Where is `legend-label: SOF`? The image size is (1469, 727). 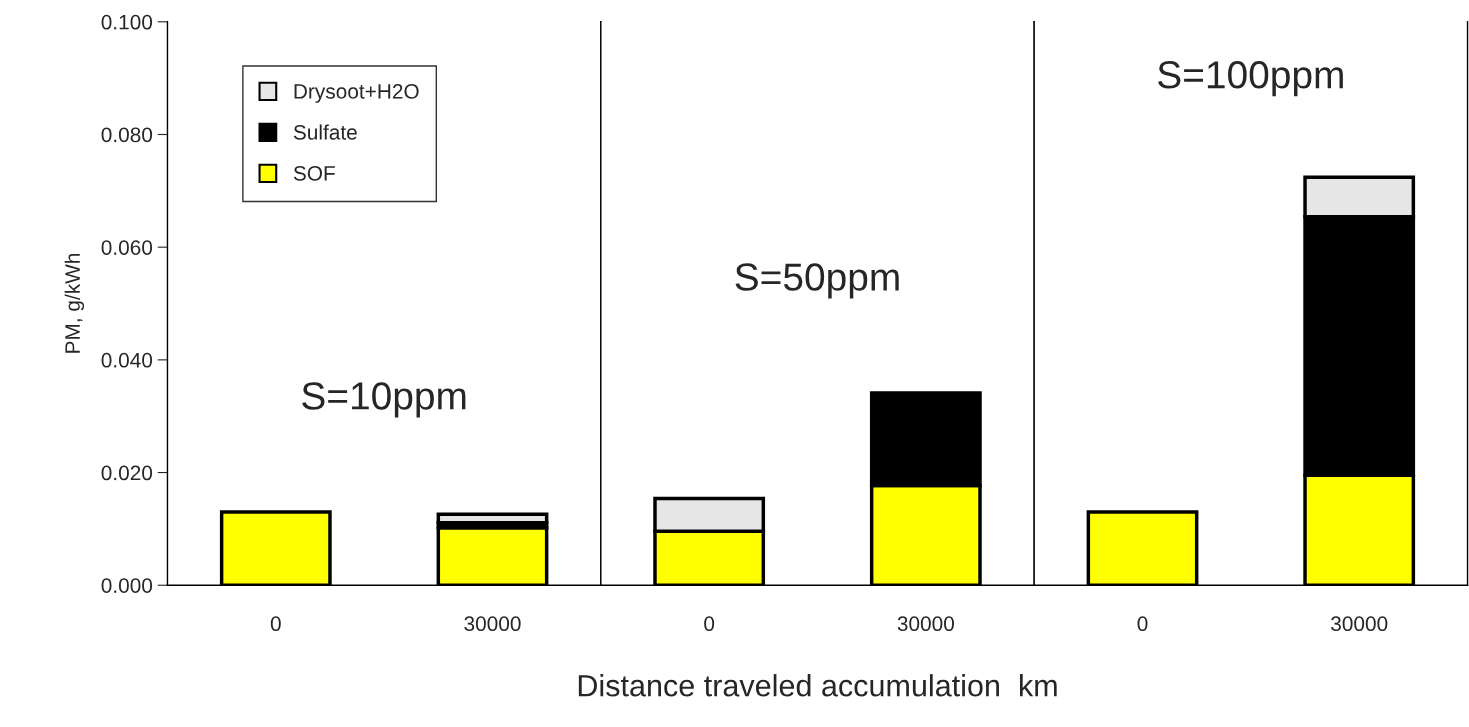 legend-label: SOF is located at coordinates (314, 173).